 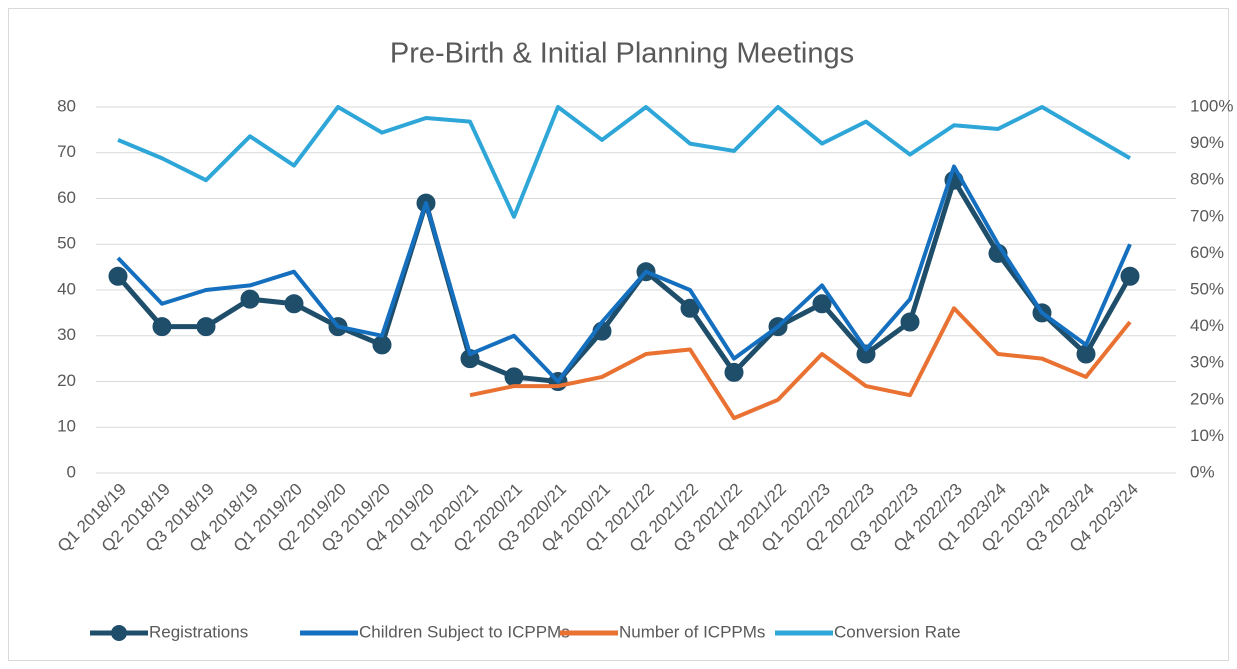 I want to click on y2-tick-label: 50%, so click(x=1207, y=288).